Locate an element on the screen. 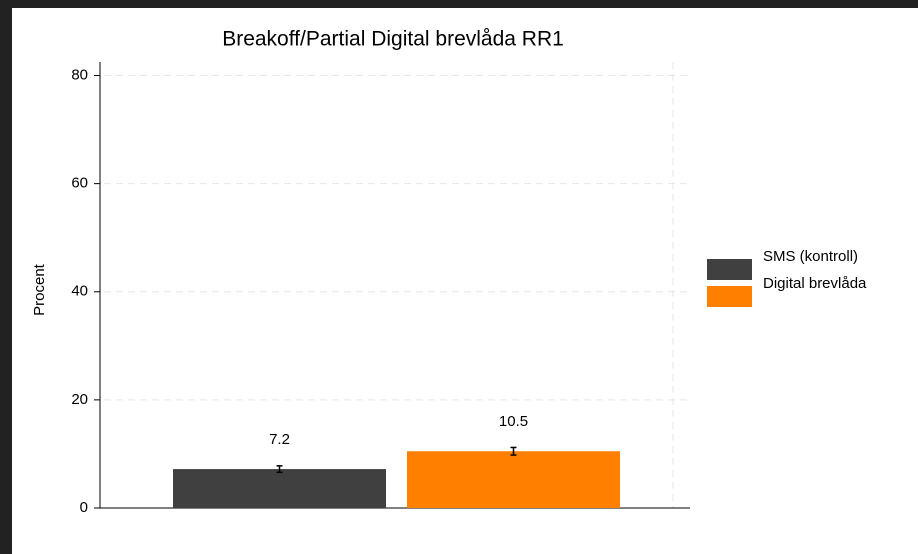  chart-title: Breakoff/Partial Digital brevlåda RR1 is located at coordinates (393, 39).